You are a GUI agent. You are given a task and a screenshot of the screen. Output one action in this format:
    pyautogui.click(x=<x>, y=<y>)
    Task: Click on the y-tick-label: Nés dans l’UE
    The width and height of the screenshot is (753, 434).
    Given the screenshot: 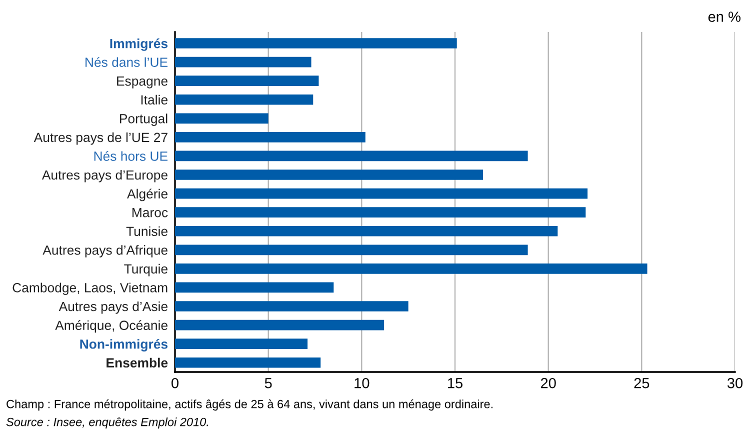 What is the action you would take?
    pyautogui.click(x=127, y=62)
    